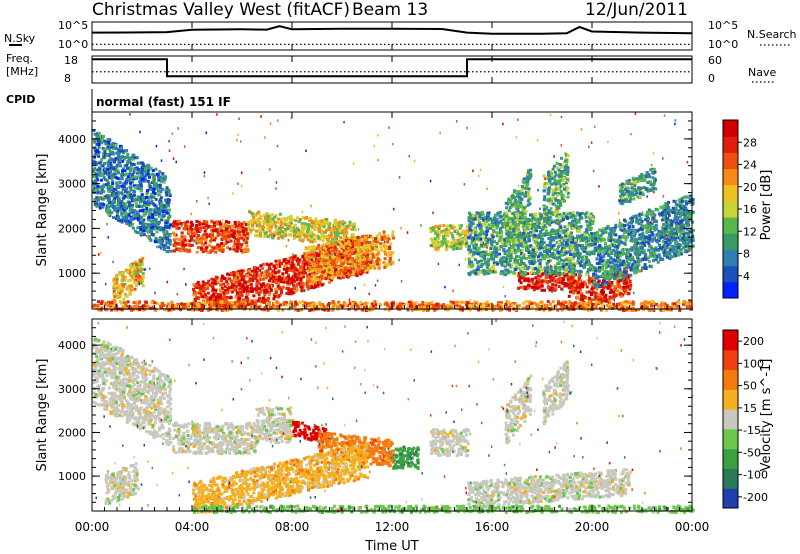 The height and width of the screenshot is (554, 800). I want to click on plot-title: Christmas Valley West (fitACF), so click(221, 10).